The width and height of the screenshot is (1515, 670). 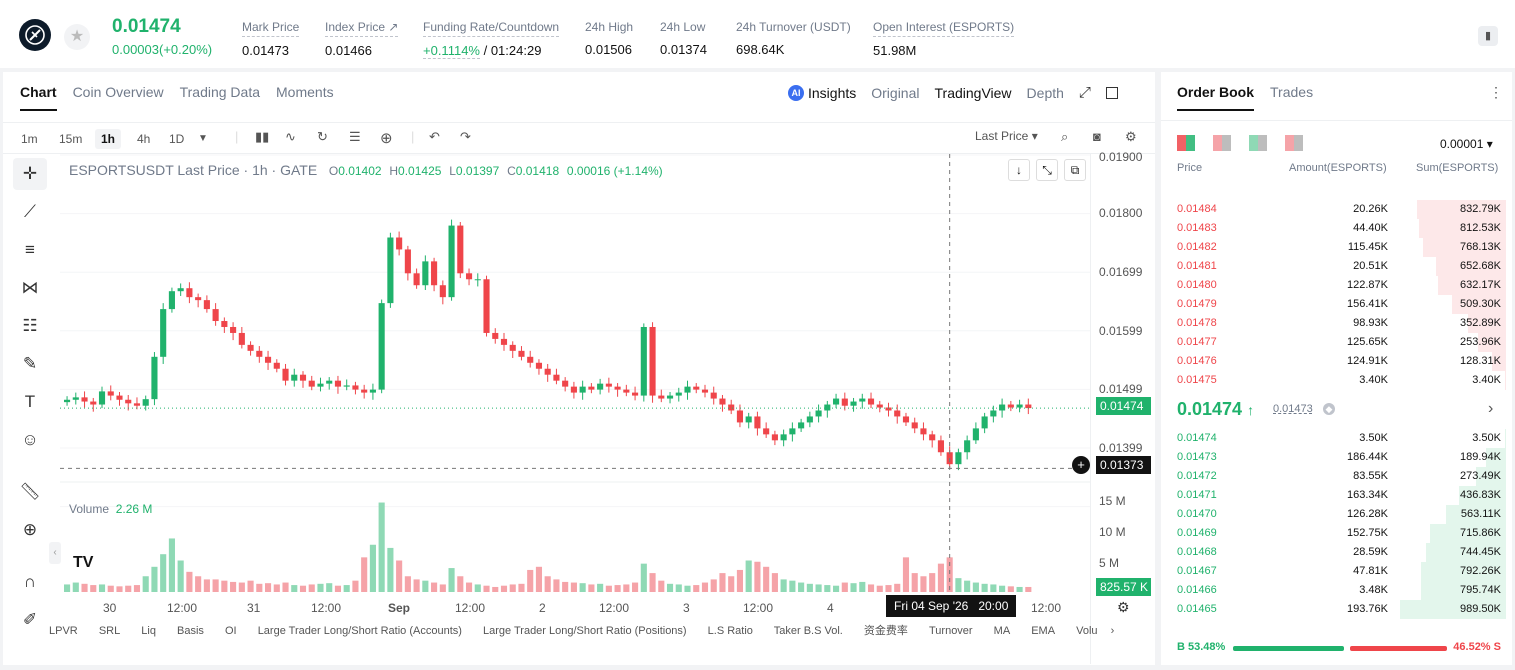 What do you see at coordinates (271, 28) in the screenshot?
I see `stat-label: Mark Price` at bounding box center [271, 28].